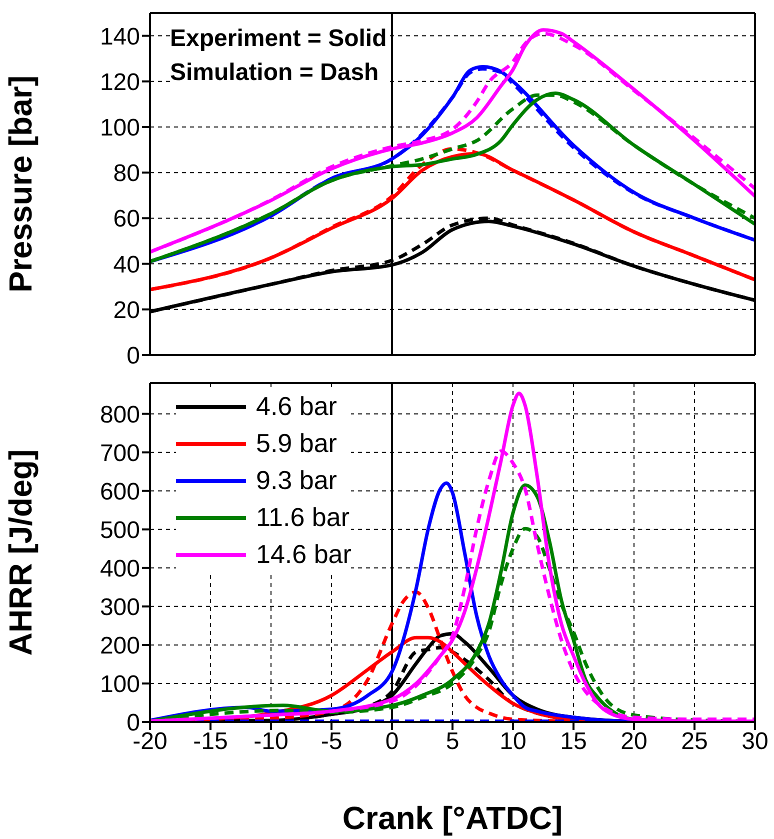 This screenshot has width=774, height=839. Describe the element at coordinates (694, 742) in the screenshot. I see `x-tick-label: 25` at that location.